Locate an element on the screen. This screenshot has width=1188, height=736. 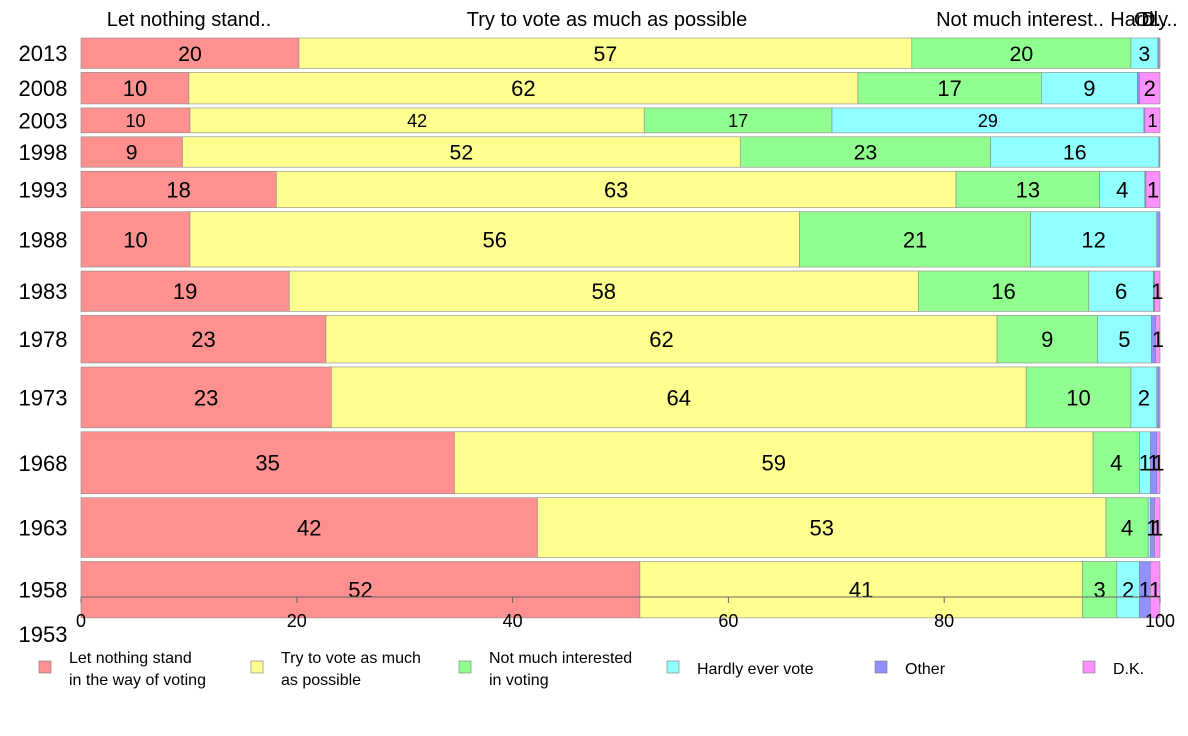
legend-item: Not much interested in voting is located at coordinates (545, 669).